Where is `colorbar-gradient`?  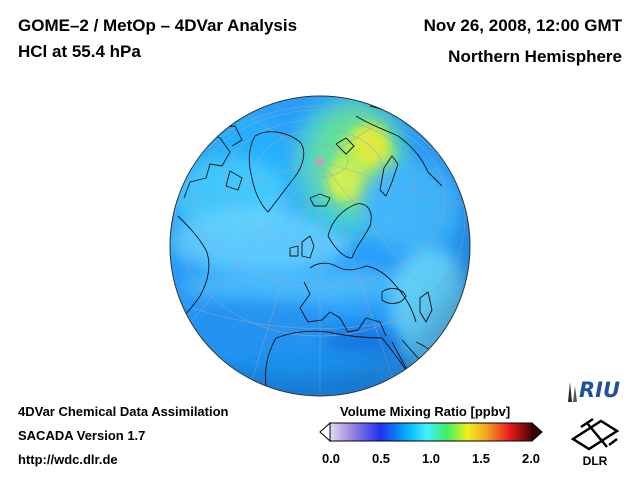 colorbar-gradient is located at coordinates (431, 432).